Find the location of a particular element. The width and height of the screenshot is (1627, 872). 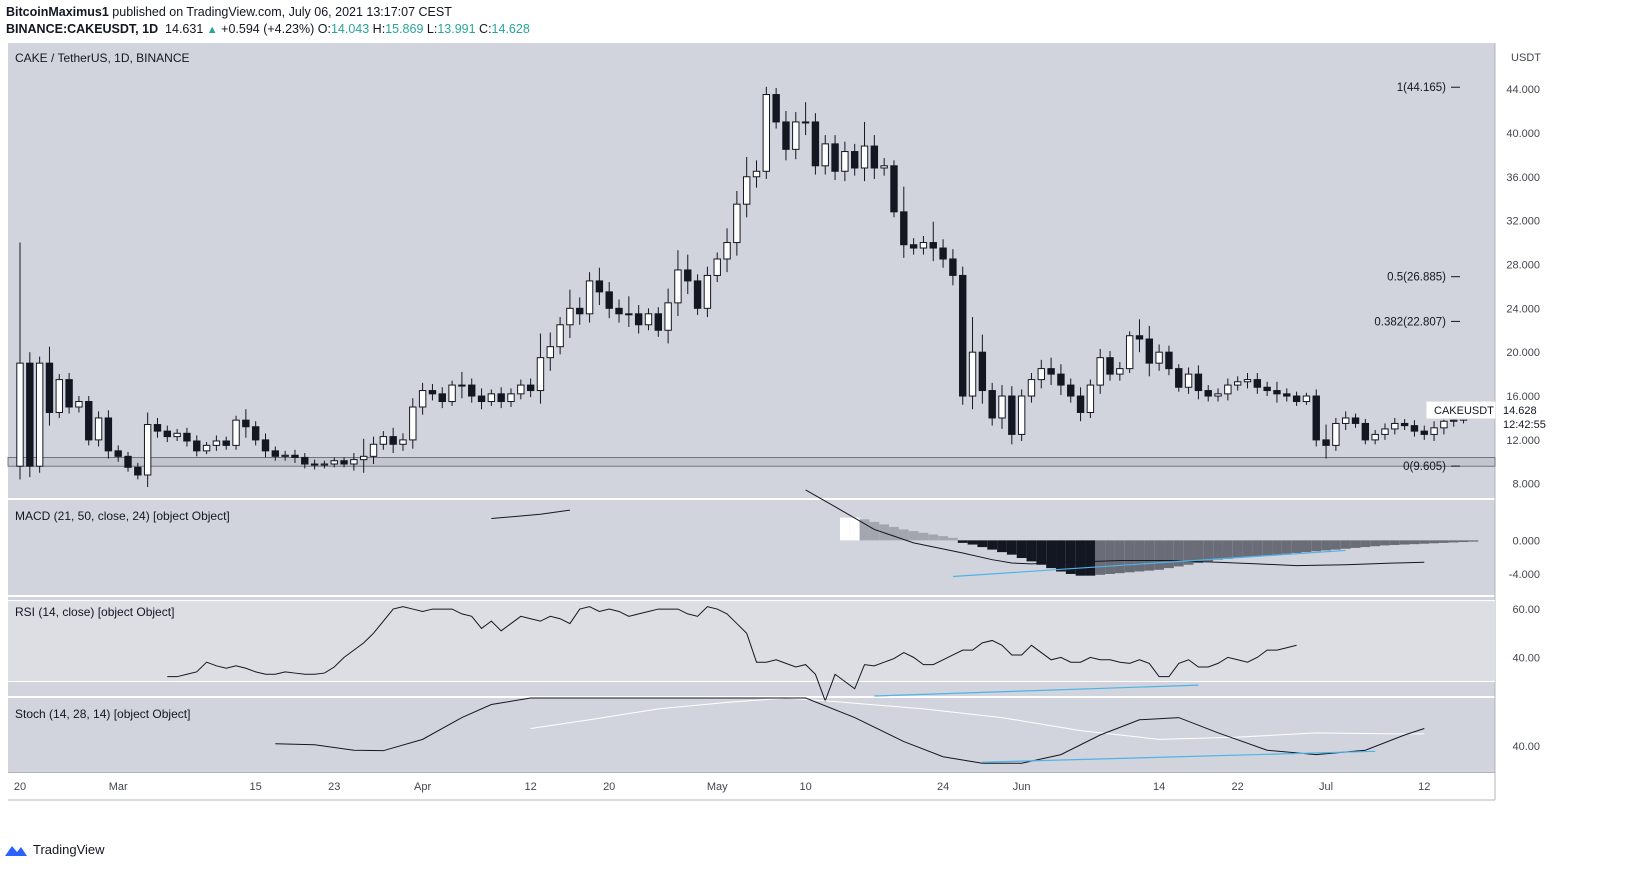

time-tick-label: 24 is located at coordinates (943, 787).